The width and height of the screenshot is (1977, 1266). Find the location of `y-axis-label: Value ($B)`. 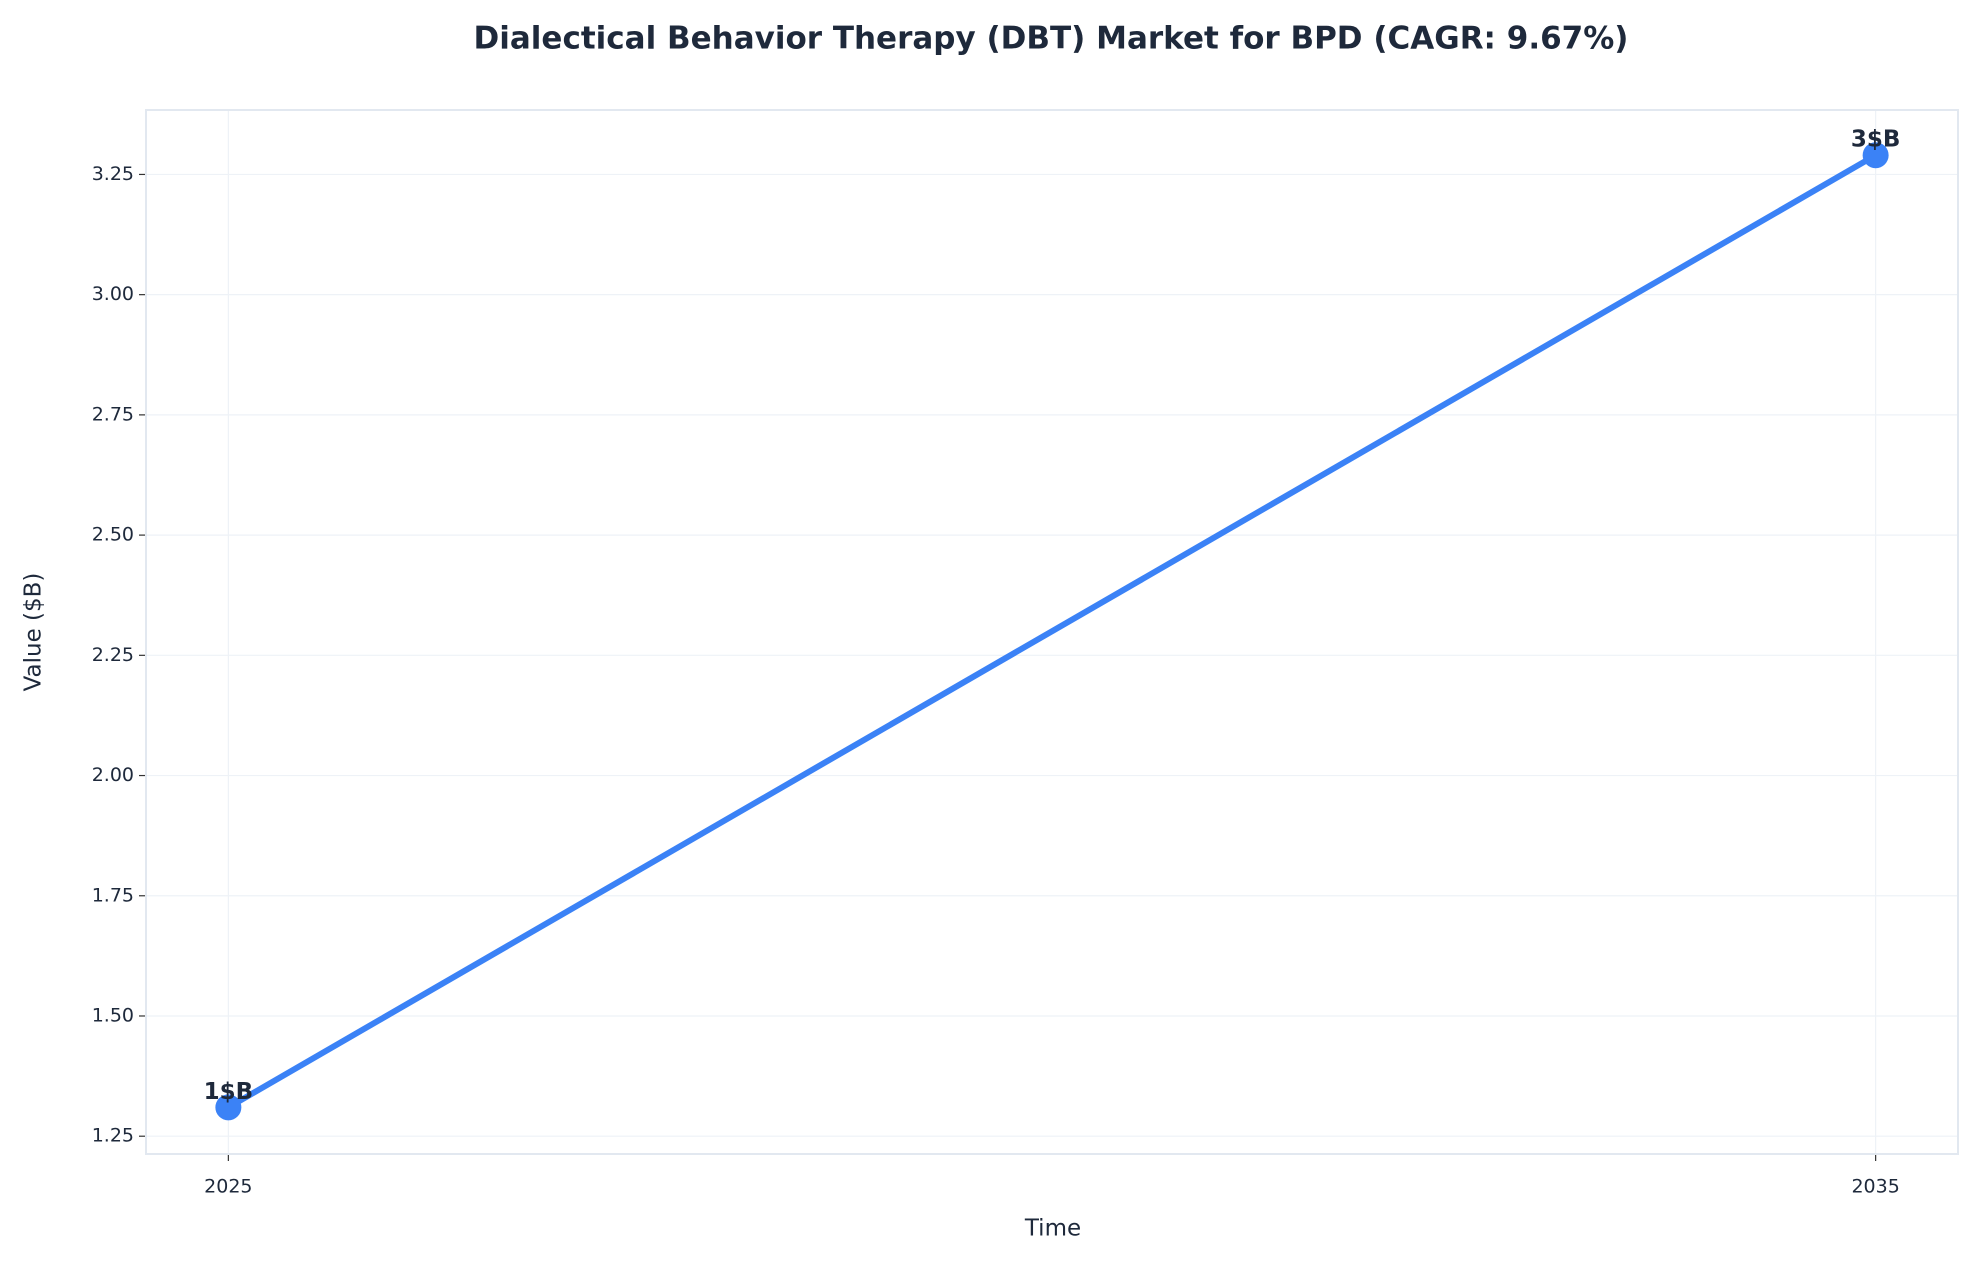

y-axis-label: Value ($B) is located at coordinates (34, 632).